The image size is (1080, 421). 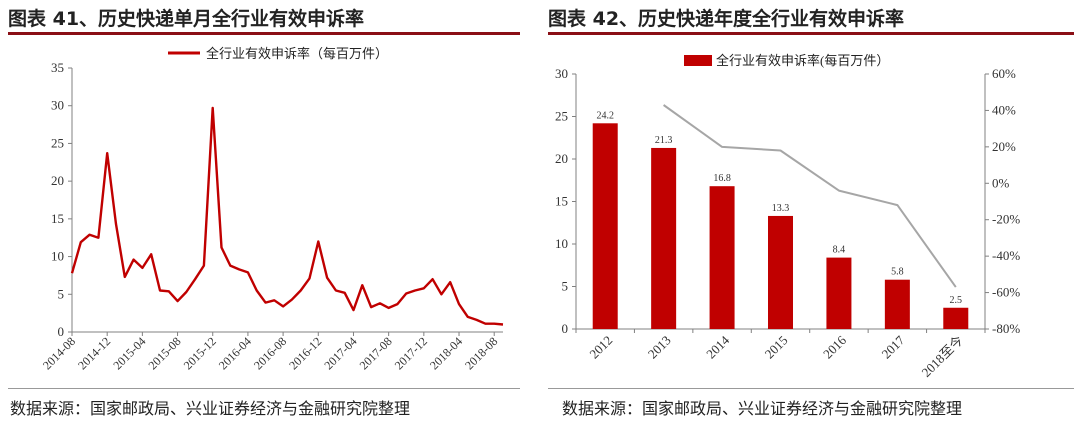 I want to click on right-y-tick-label: 10, so click(x=561, y=243).